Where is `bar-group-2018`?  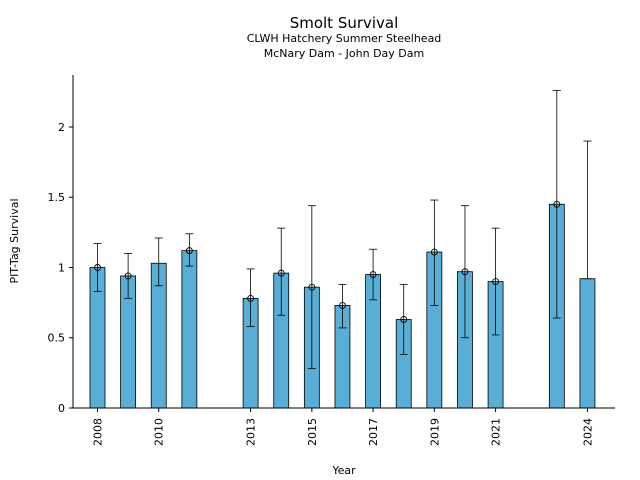
bar-group-2018 is located at coordinates (403, 346).